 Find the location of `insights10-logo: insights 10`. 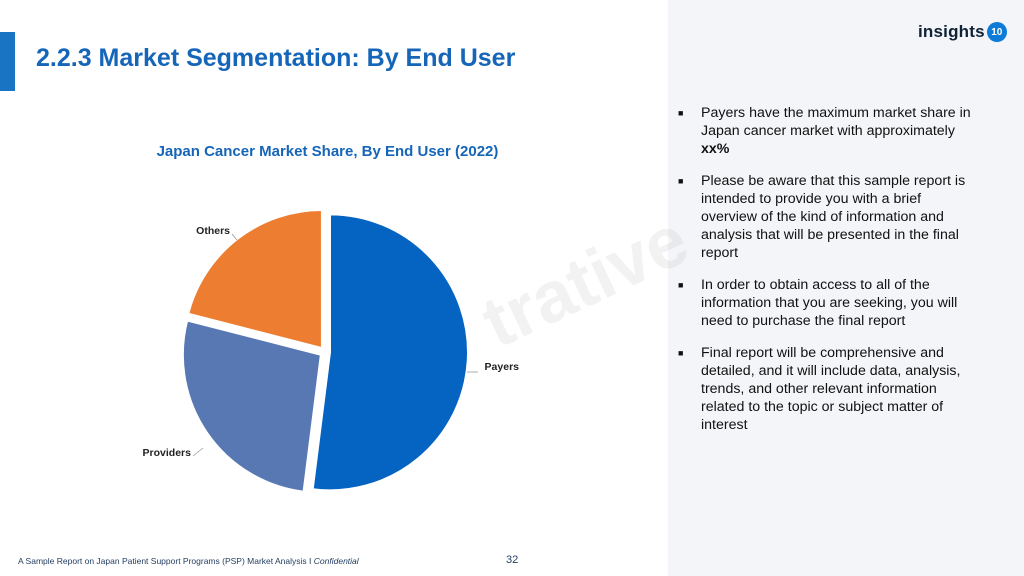

insights10-logo: insights 10 is located at coordinates (962, 32).